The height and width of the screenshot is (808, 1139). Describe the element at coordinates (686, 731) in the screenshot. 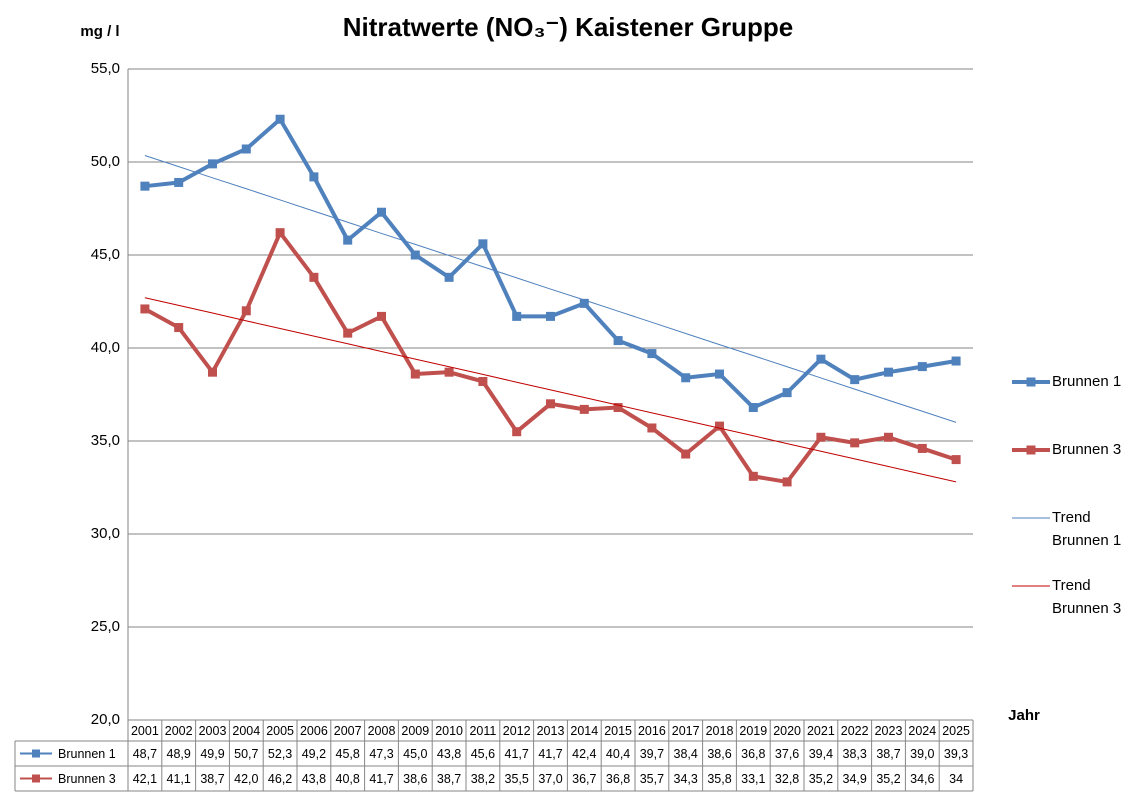

I see `x-tick-label: 2017` at that location.